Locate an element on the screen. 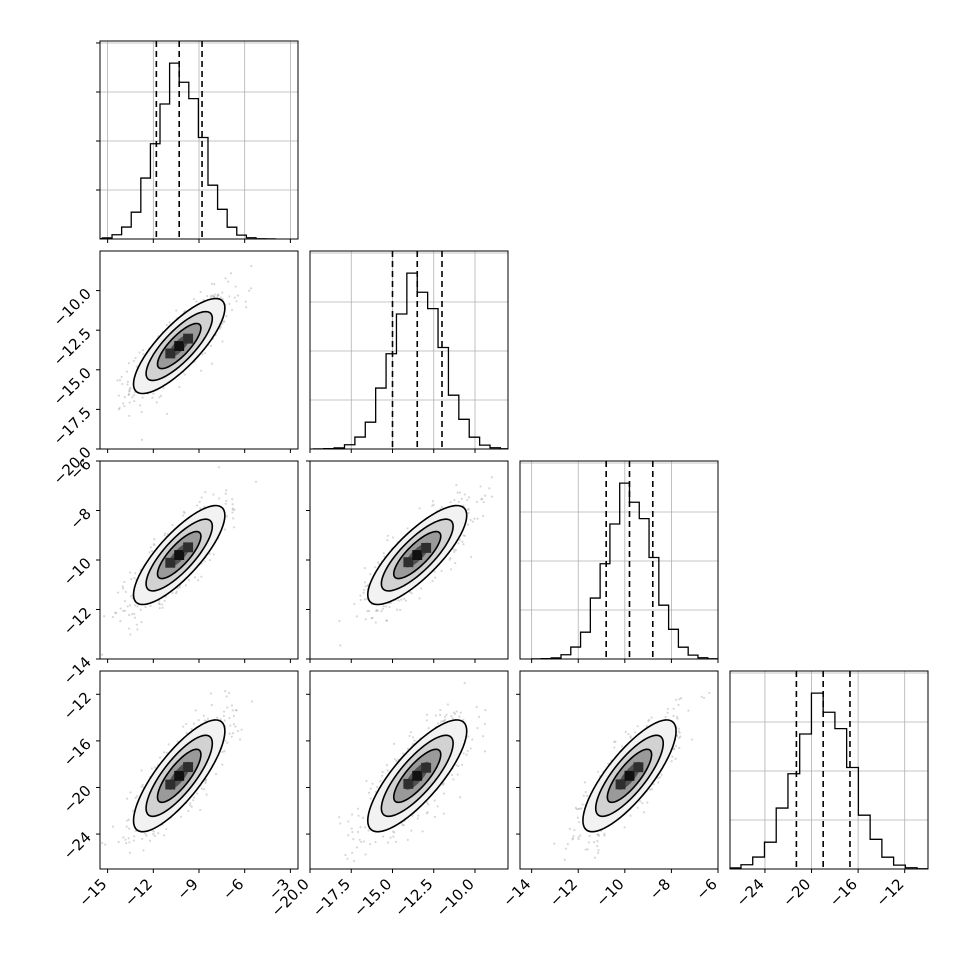 Image resolution: width=970 pixels, height=970 pixels. y-tick-label: −12 is located at coordinates (77, 621).